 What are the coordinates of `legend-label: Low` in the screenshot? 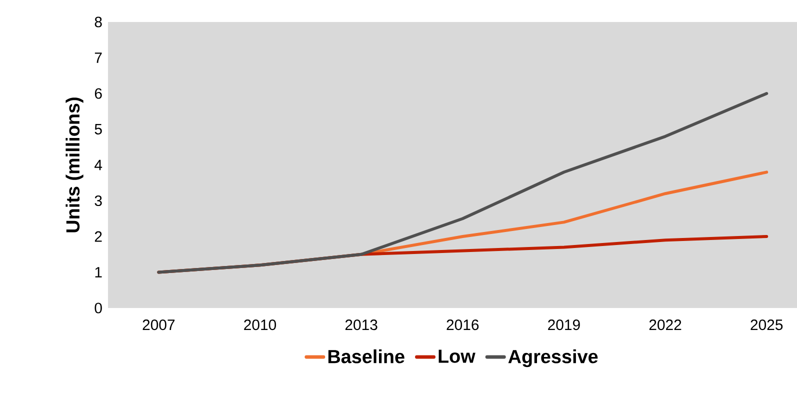 It's located at (457, 356).